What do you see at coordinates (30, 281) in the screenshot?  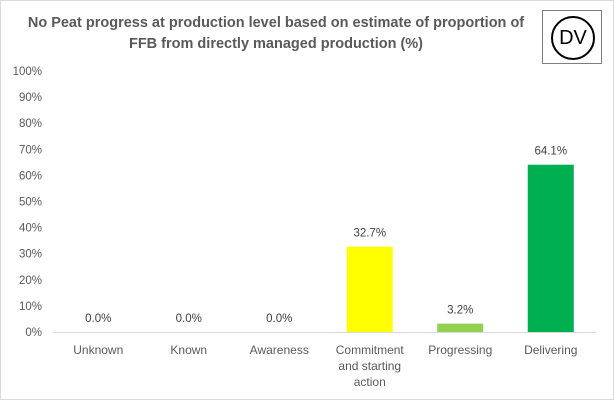 I see `y-tick-label: 20%` at bounding box center [30, 281].